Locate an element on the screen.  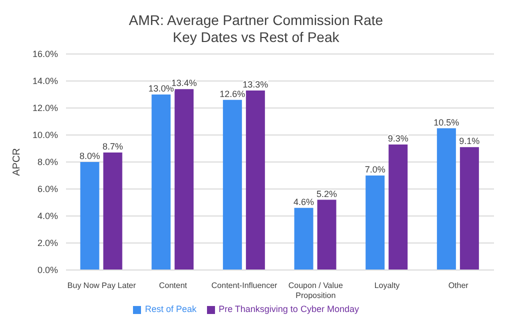
x-tick-label: Other is located at coordinates (458, 285).